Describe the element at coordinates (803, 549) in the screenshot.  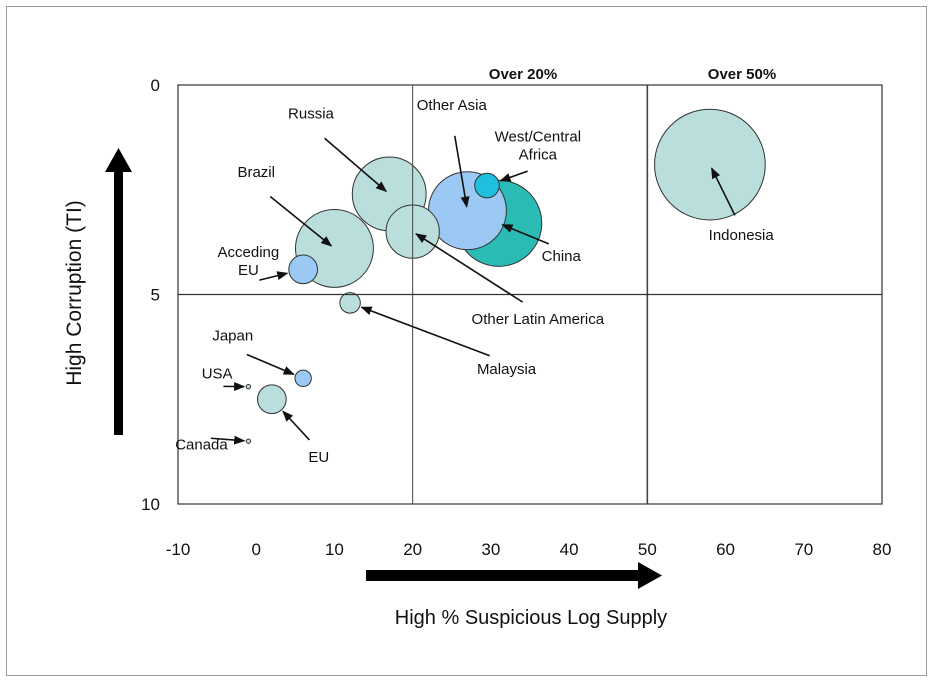
I see `x-tick-label: 70` at that location.